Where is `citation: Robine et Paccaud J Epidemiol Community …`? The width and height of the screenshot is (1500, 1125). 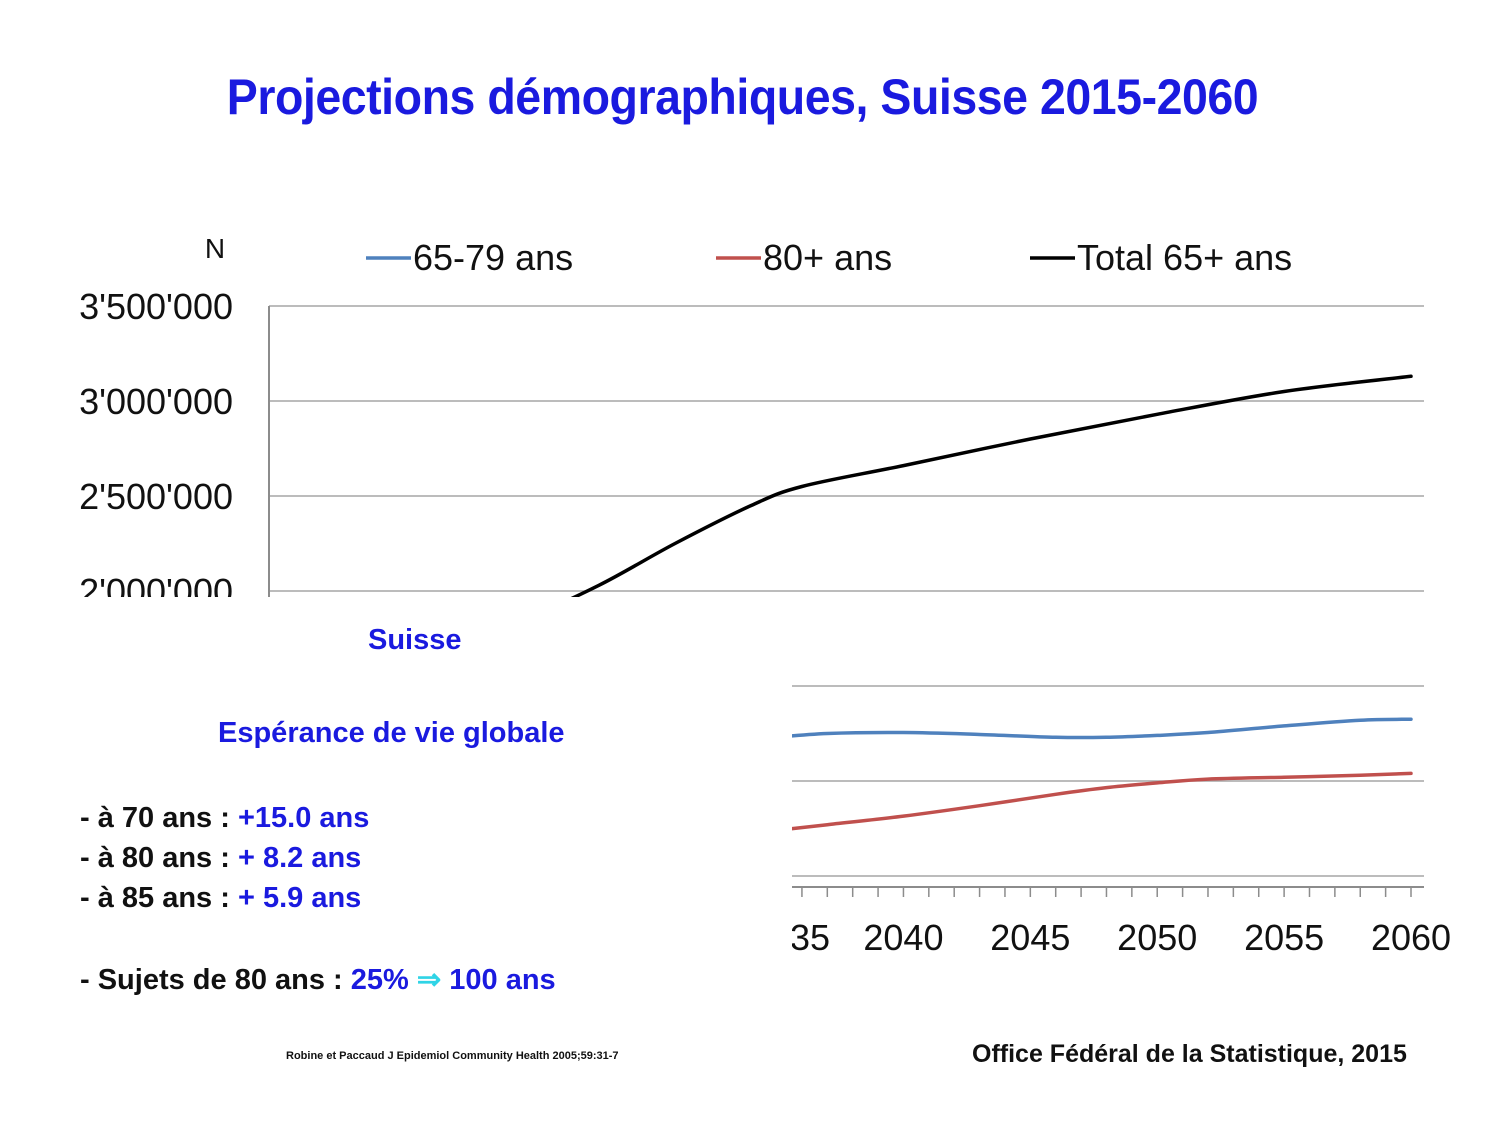 citation: Robine et Paccaud J Epidemiol Community … is located at coordinates (452, 1056).